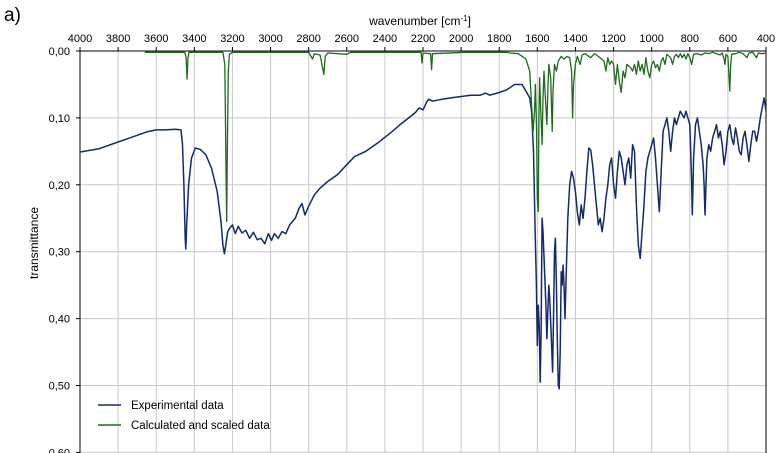 The width and height of the screenshot is (776, 453). I want to click on x-tick-label: 3800, so click(118, 39).